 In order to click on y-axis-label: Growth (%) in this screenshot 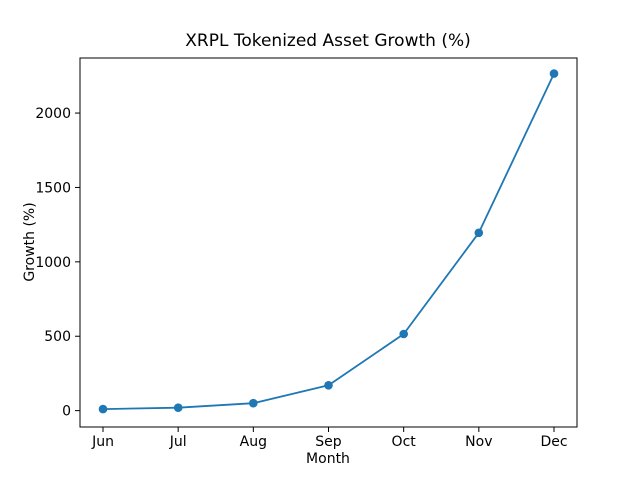, I will do `click(30, 241)`.